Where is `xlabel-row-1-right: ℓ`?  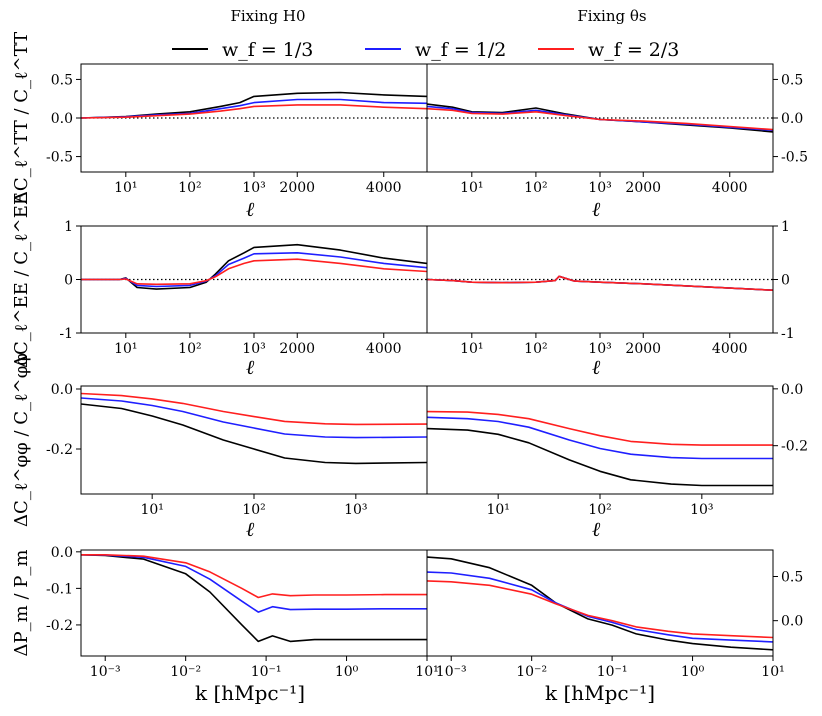 xlabel-row-1-right: ℓ is located at coordinates (596, 367).